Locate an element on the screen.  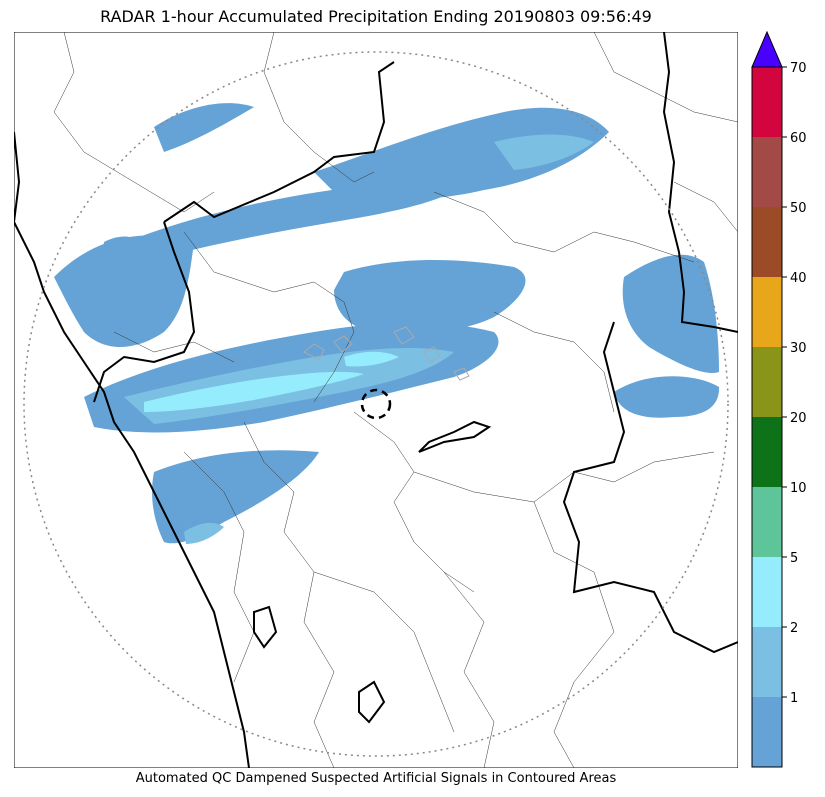
core-patch-north is located at coordinates (371, 359).